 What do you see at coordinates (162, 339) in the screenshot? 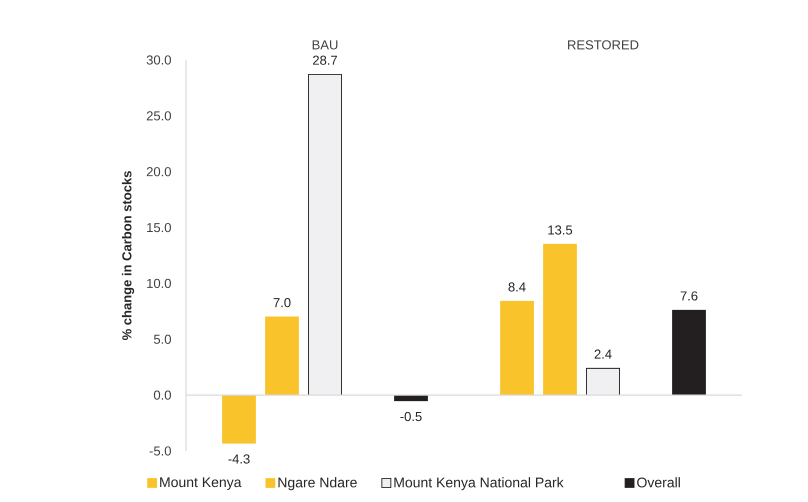
I see `y-tick-label: 5.0` at bounding box center [162, 339].